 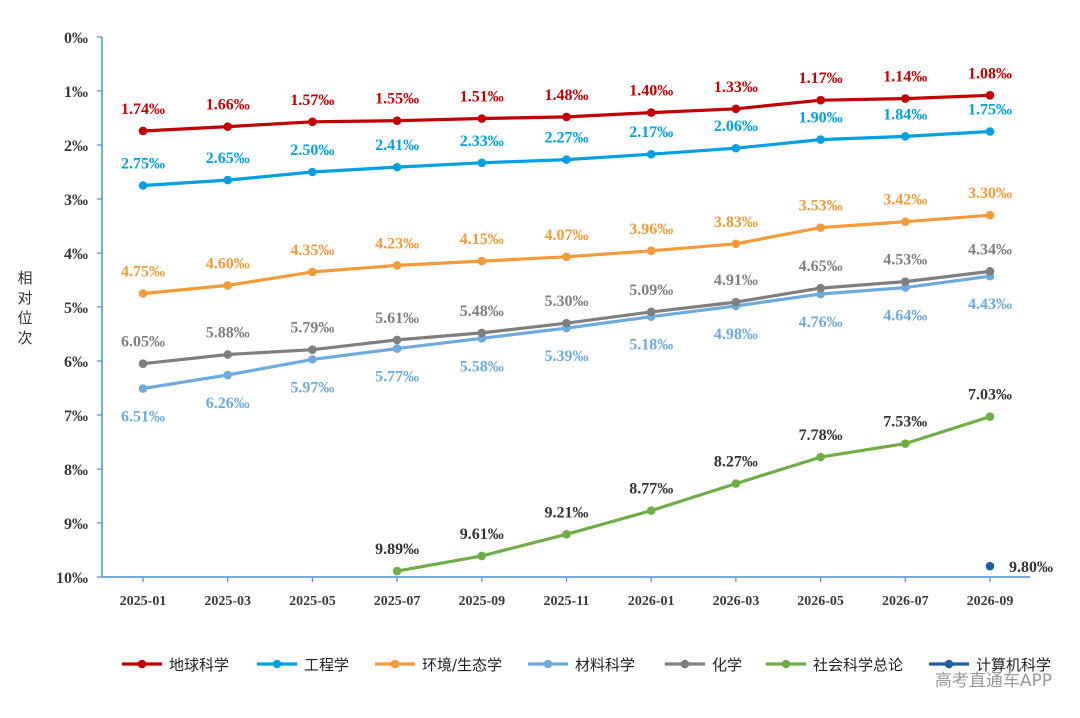 I want to click on y-axis-title-char: 相, so click(x=24, y=278).